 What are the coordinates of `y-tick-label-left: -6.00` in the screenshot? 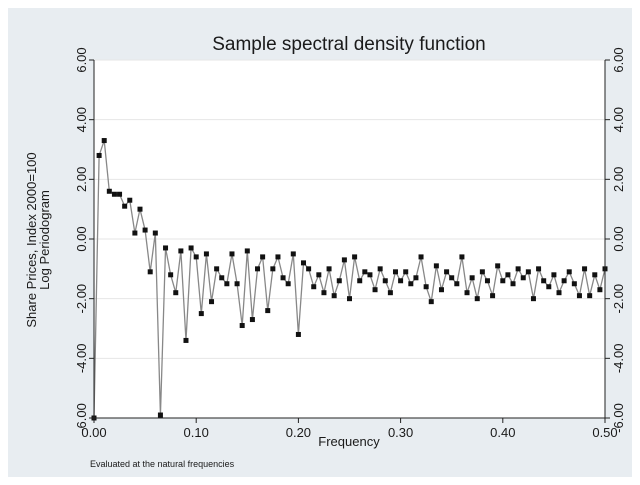 It's located at (81, 418).